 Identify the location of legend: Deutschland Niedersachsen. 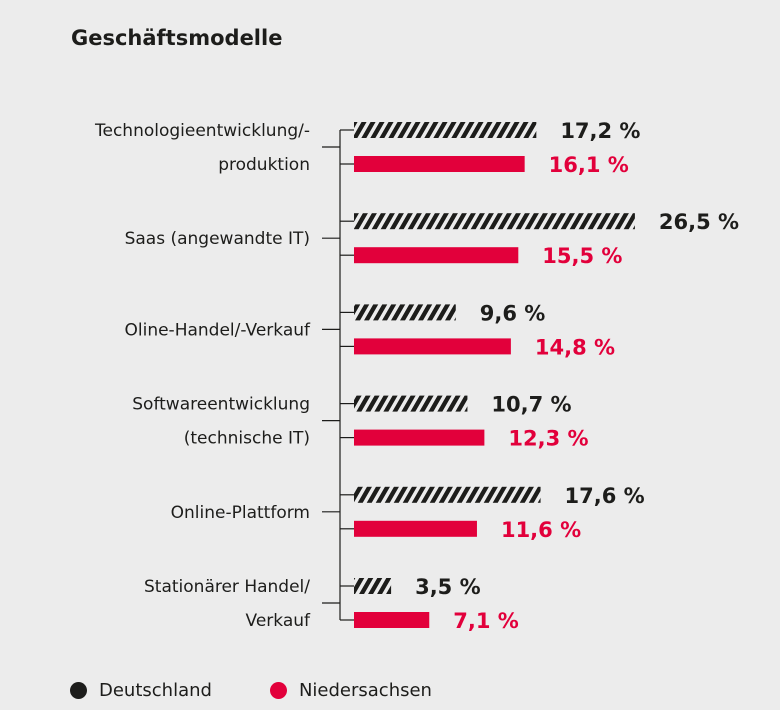
(280, 690).